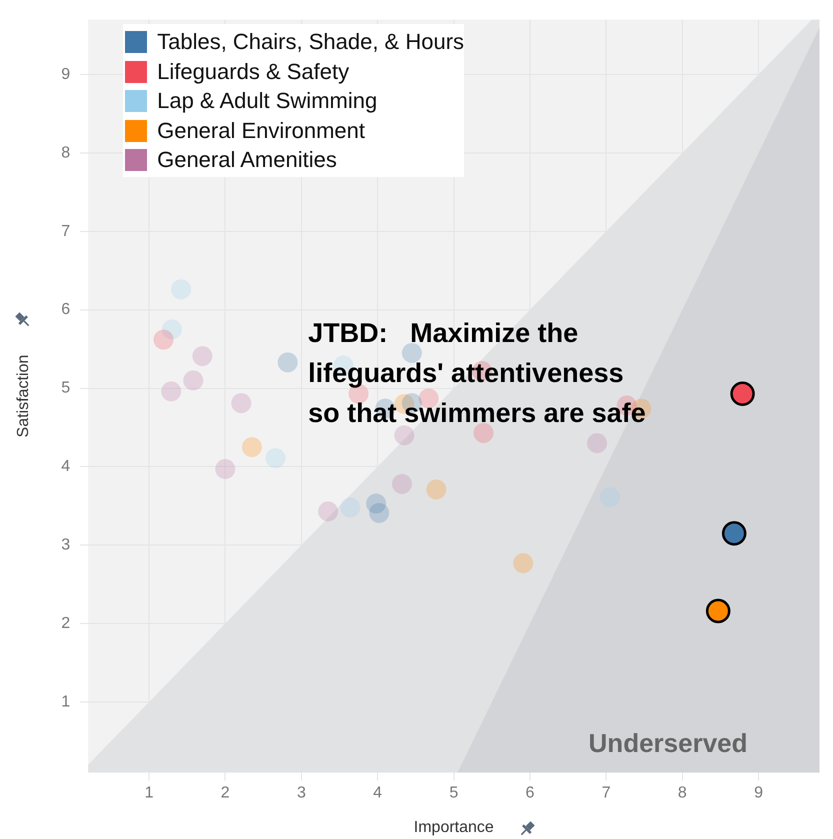 The height and width of the screenshot is (839, 833). I want to click on y-tick-label: 4, so click(65, 467).